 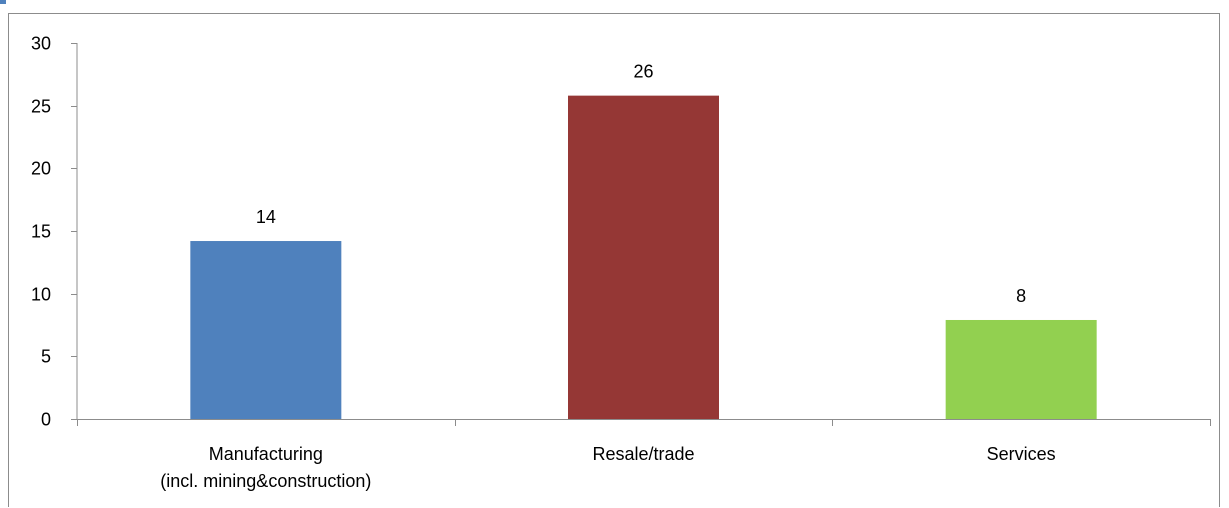 What do you see at coordinates (3, 2) in the screenshot?
I see `header-accent-mark` at bounding box center [3, 2].